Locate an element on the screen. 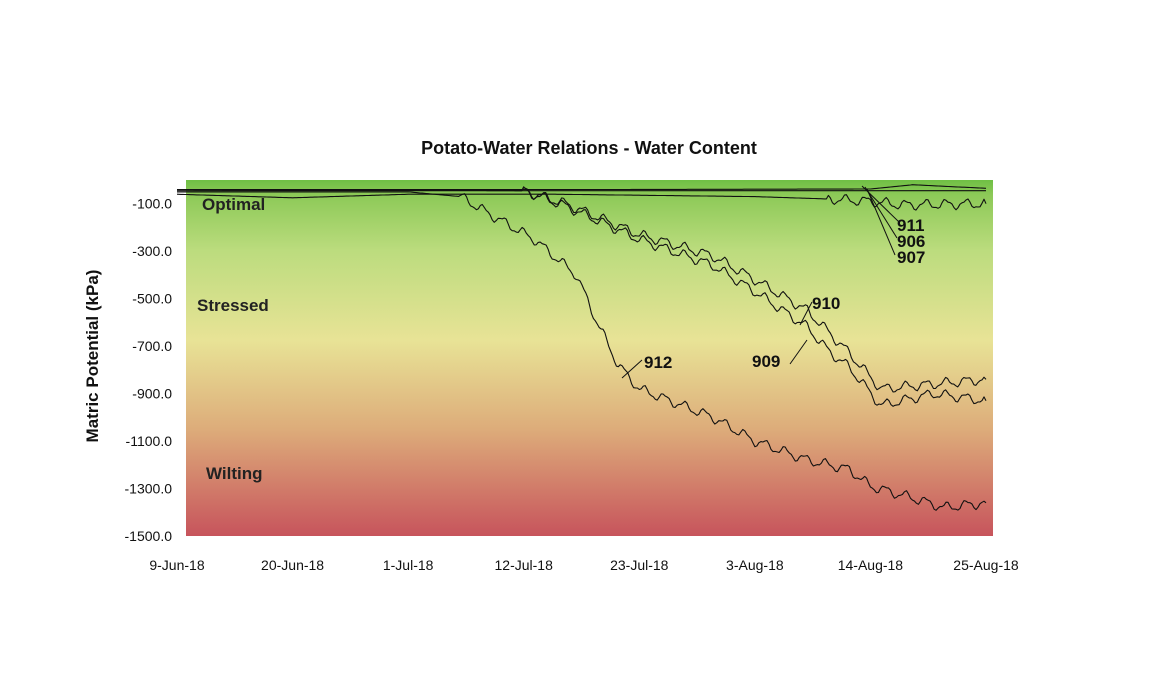 The width and height of the screenshot is (1155, 674). series-label-907: 907 is located at coordinates (911, 257).